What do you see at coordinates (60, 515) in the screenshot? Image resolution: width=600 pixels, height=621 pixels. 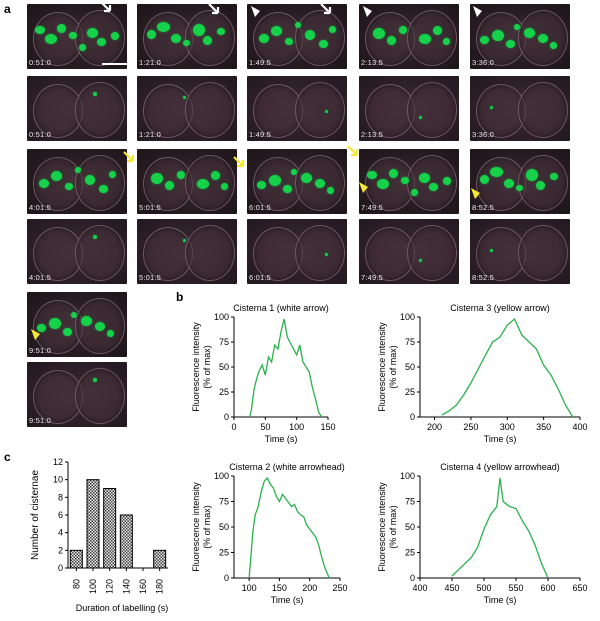 I see `y-tick-label: 6` at bounding box center [60, 515].